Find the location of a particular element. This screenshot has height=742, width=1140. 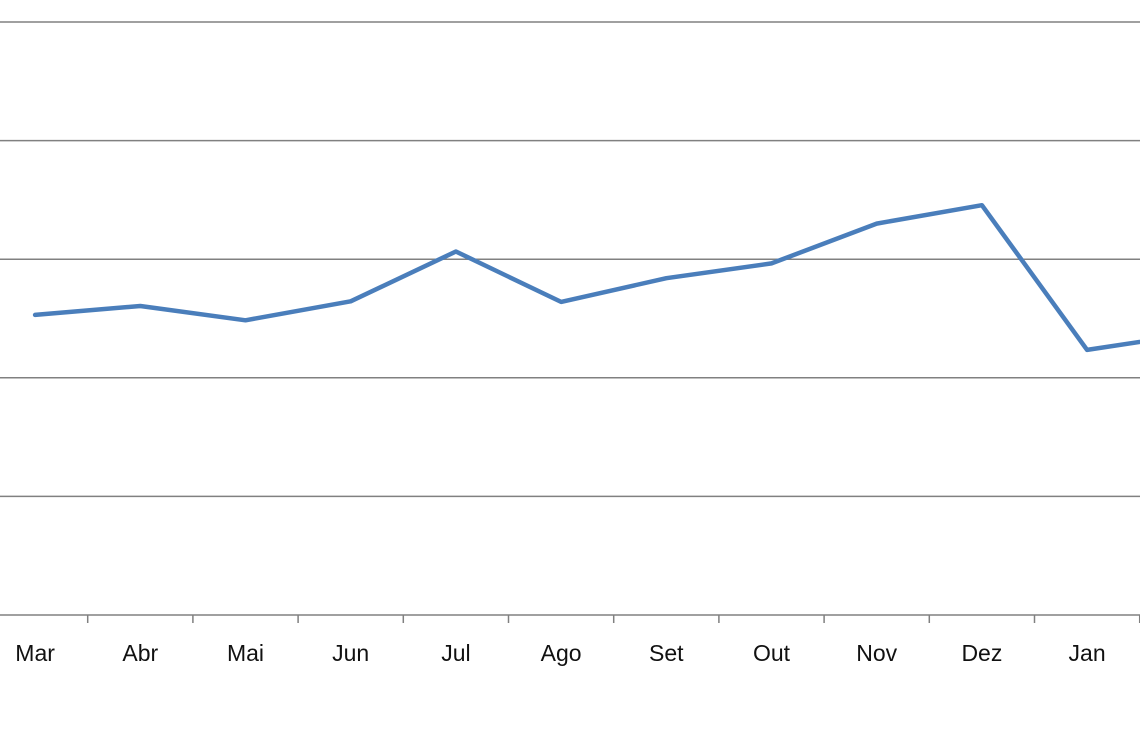

x-tick-label: Abr is located at coordinates (140, 653).